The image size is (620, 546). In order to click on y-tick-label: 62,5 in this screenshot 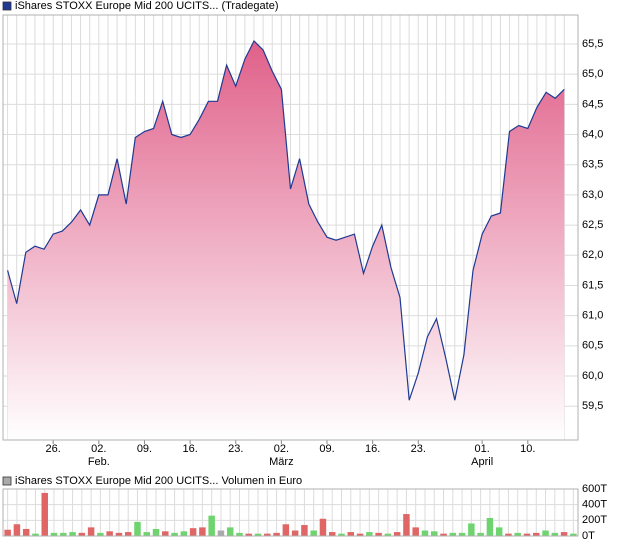, I will do `click(592, 225)`.